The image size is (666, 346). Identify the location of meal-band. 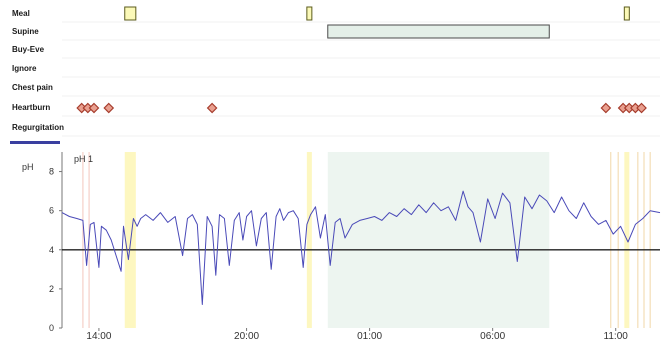
(309, 240).